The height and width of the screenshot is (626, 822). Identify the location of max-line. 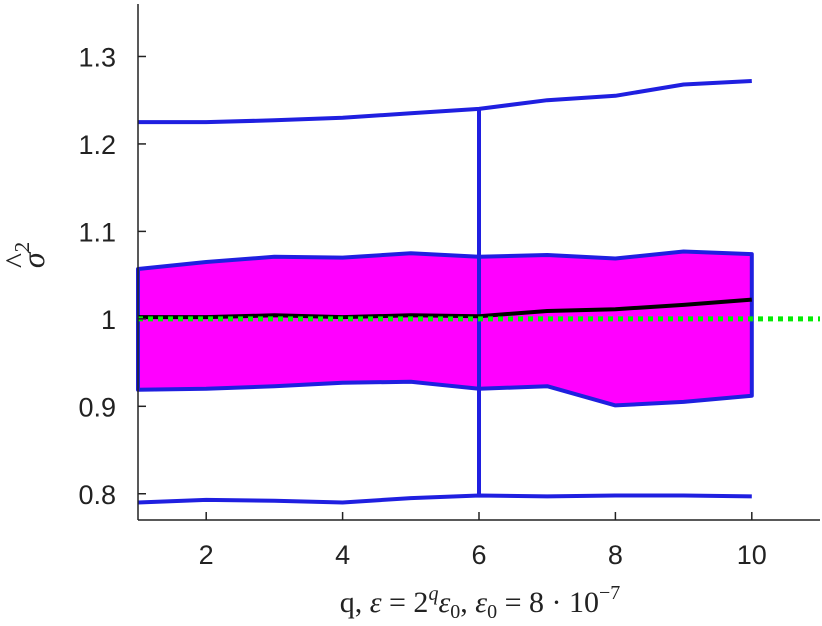
(445, 102).